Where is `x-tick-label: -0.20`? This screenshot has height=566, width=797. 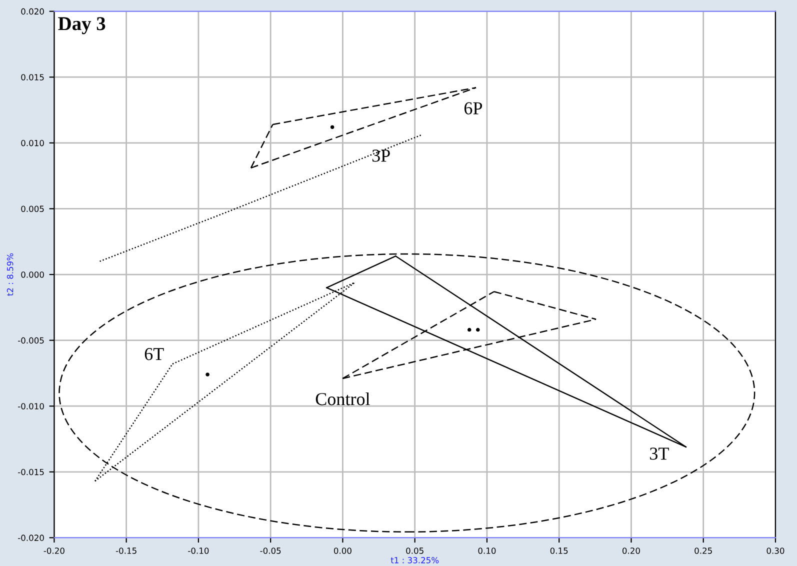
x-tick-label: -0.20 is located at coordinates (54, 551).